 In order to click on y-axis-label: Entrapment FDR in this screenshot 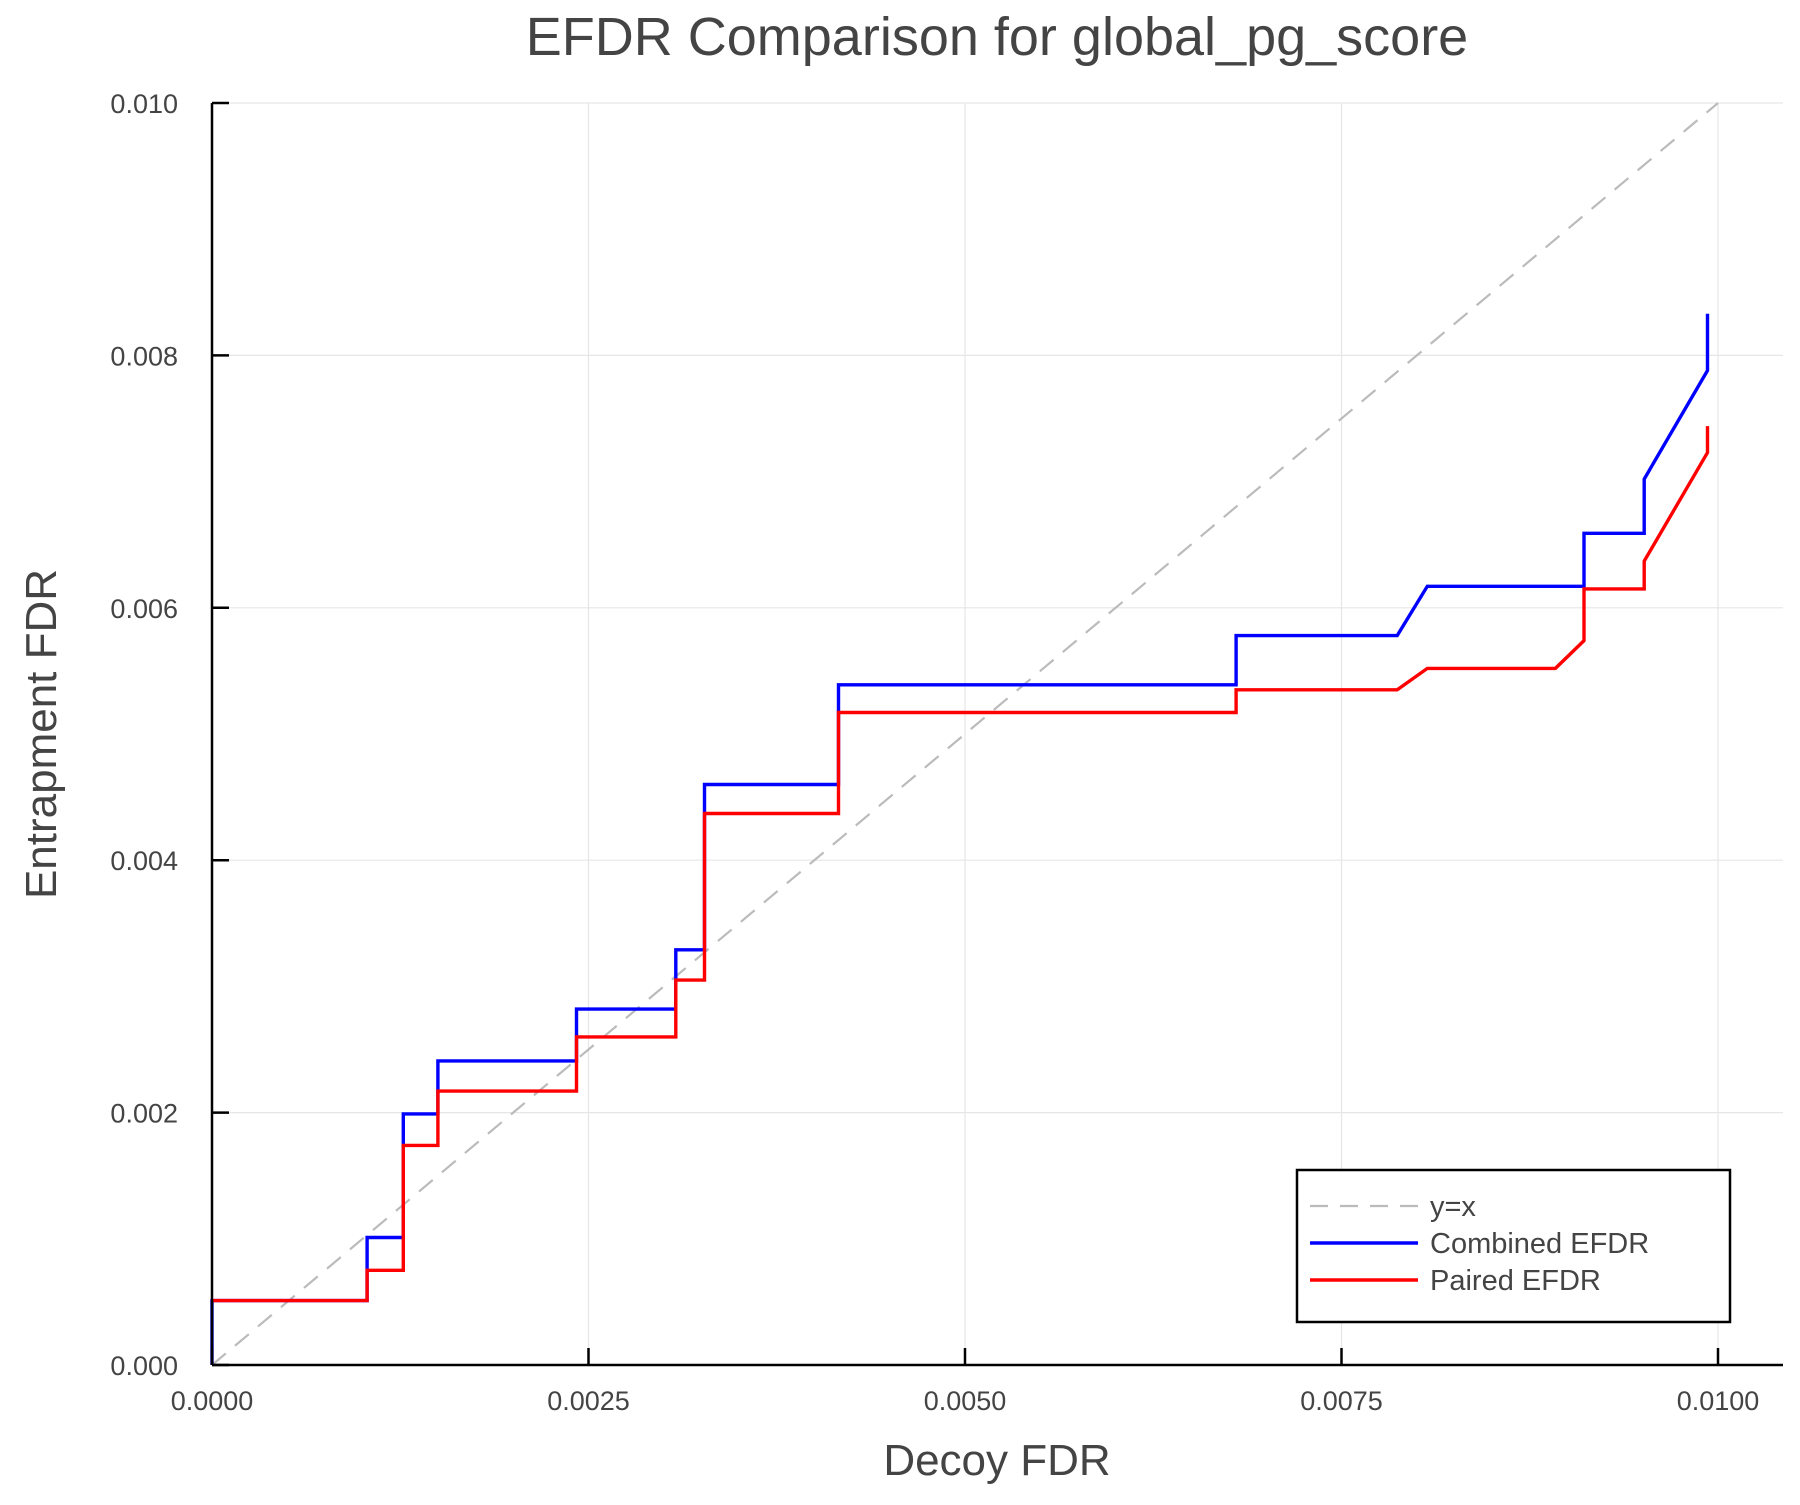, I will do `click(41, 734)`.